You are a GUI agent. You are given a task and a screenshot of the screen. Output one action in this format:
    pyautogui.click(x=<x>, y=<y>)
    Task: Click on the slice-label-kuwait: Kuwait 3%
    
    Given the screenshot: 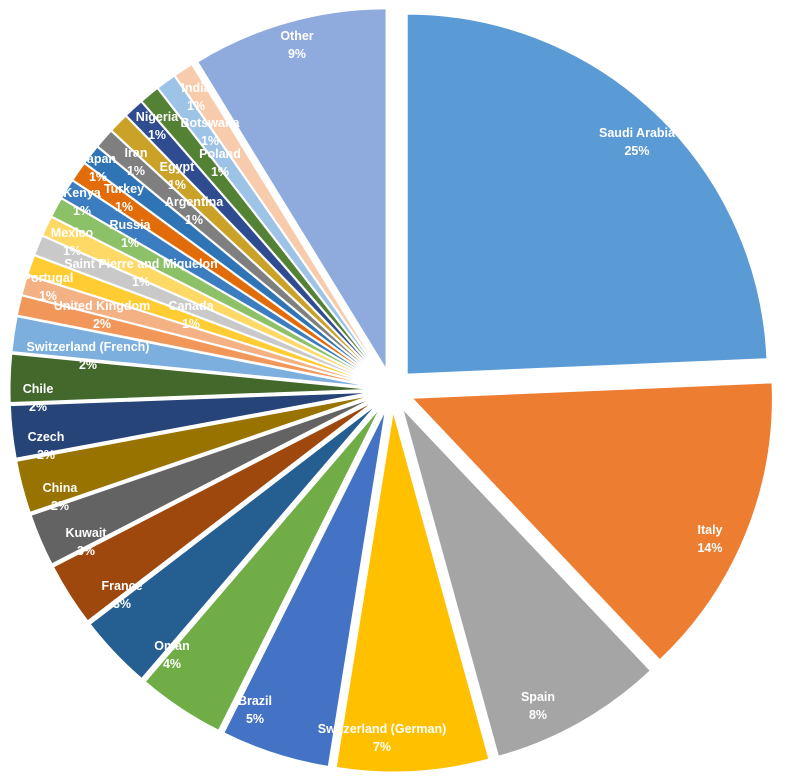 What is the action you would take?
    pyautogui.click(x=87, y=542)
    